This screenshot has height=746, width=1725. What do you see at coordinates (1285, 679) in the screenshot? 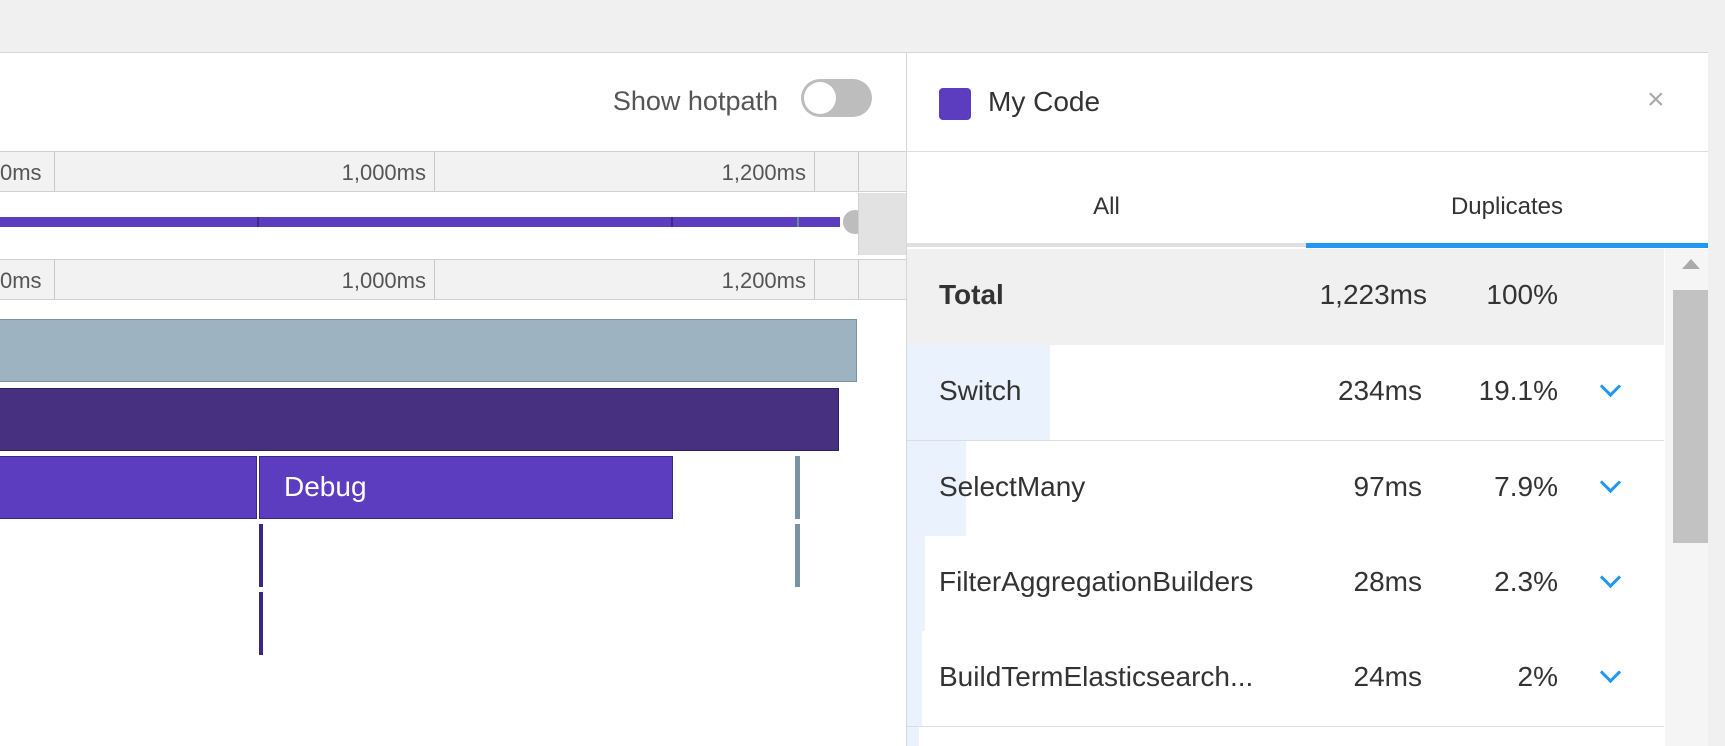
I see `list-item: BuildTermElasticsearch... 24ms 2%` at bounding box center [1285, 679].